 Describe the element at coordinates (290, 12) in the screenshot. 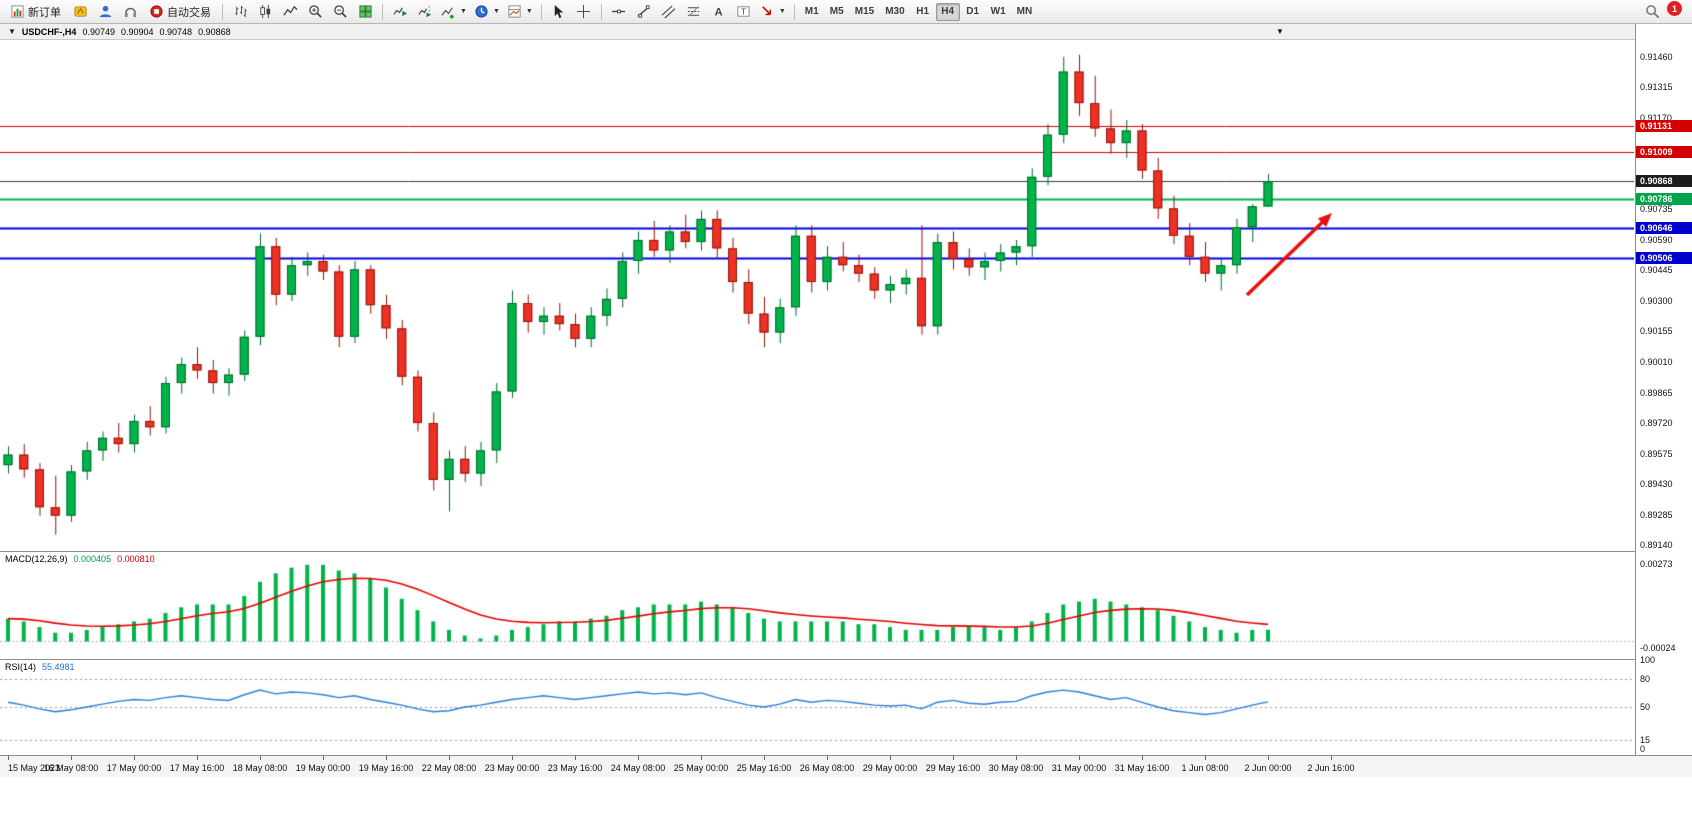

I see `line-chart-button` at that location.